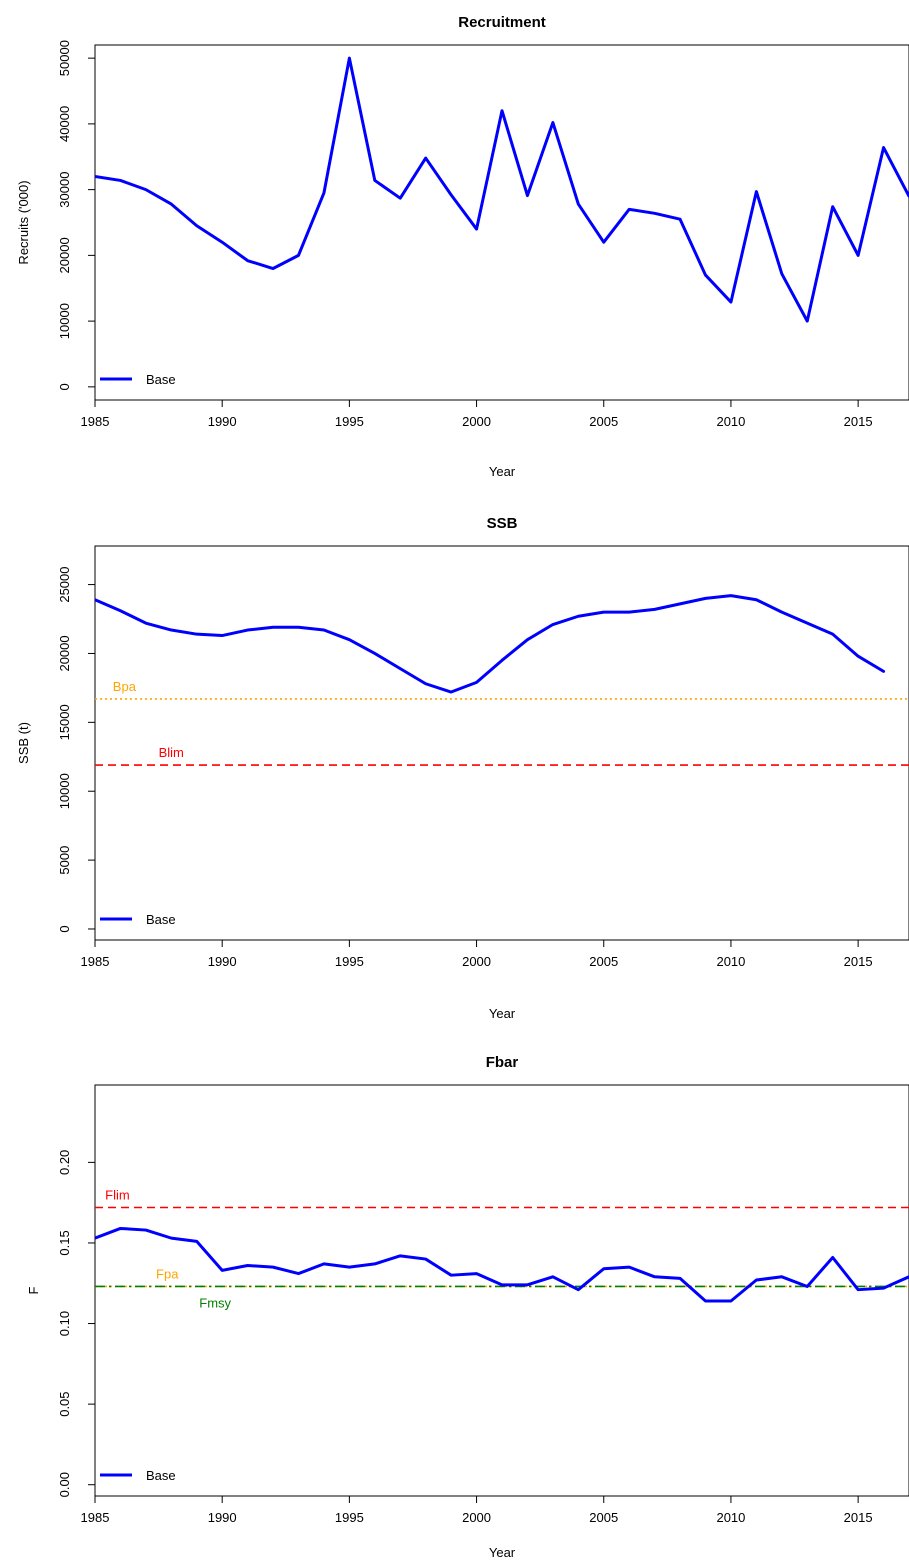 The width and height of the screenshot is (909, 1566). Describe the element at coordinates (215, 1302) in the screenshot. I see `reference-label-fmsy: Fmsy` at that location.